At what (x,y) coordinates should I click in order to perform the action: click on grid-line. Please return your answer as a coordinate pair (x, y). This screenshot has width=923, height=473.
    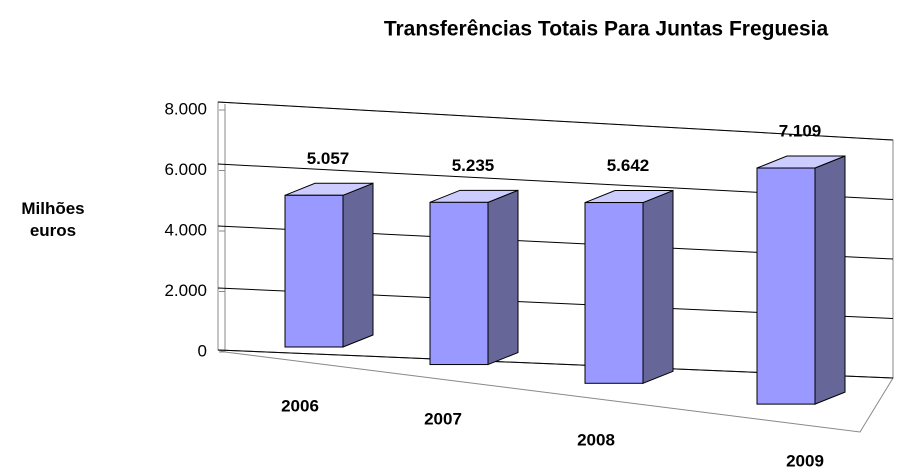
    Looking at the image, I should click on (555, 121).